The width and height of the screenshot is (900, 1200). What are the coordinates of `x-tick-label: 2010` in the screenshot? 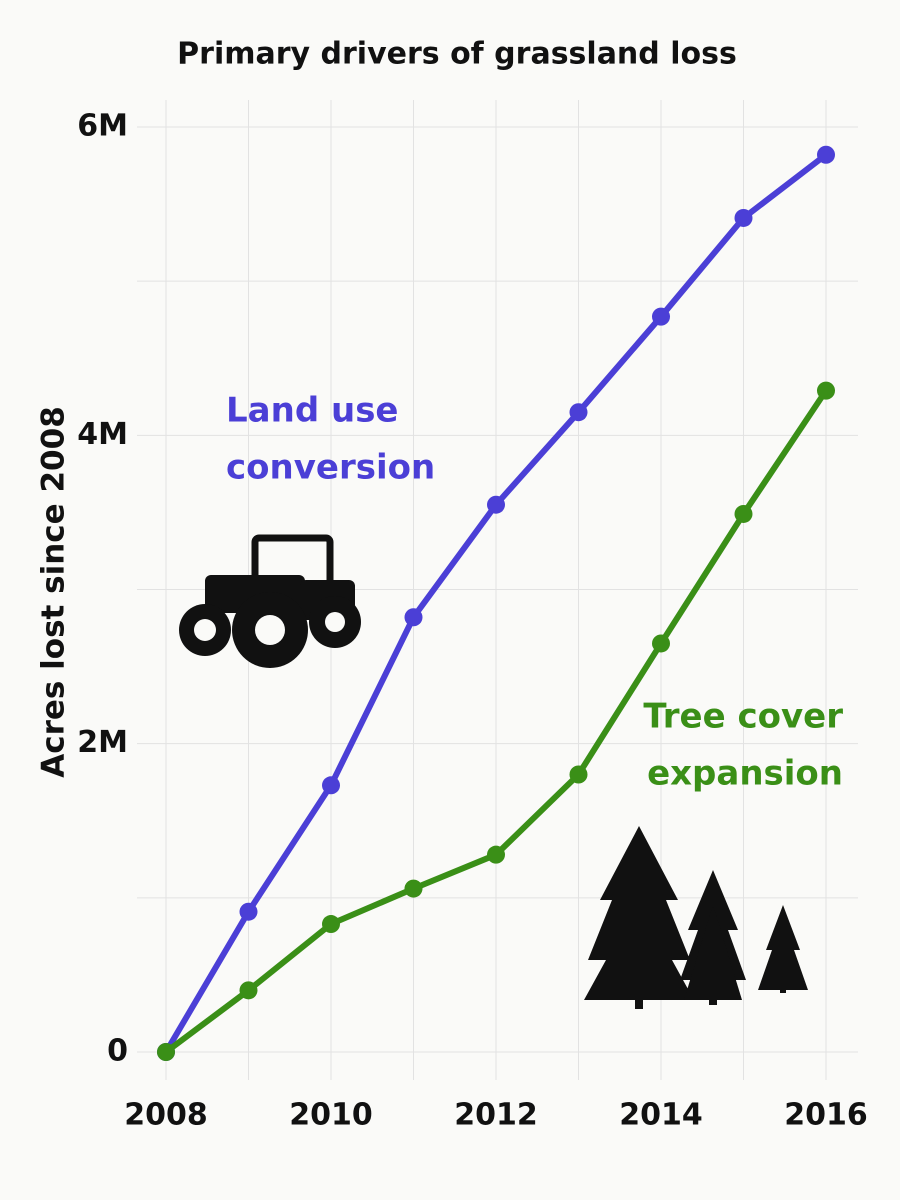 It's located at (331, 1115).